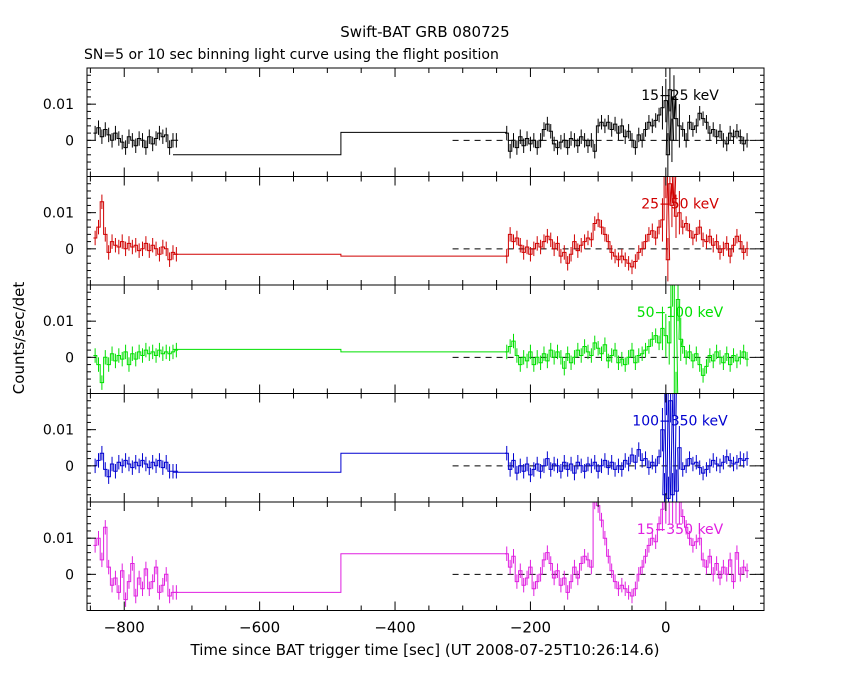 The image size is (850, 680). I want to click on panel-2-early-series, so click(136, 231).